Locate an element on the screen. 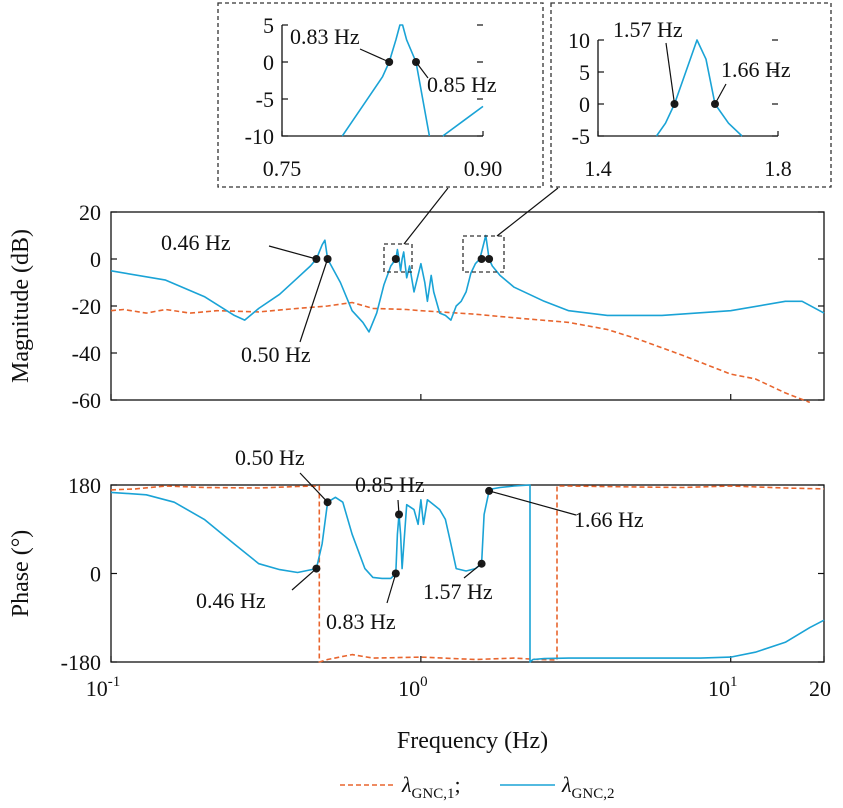 The height and width of the screenshot is (808, 843). inset-left-ytick-label-2: -5 is located at coordinates (265, 99).